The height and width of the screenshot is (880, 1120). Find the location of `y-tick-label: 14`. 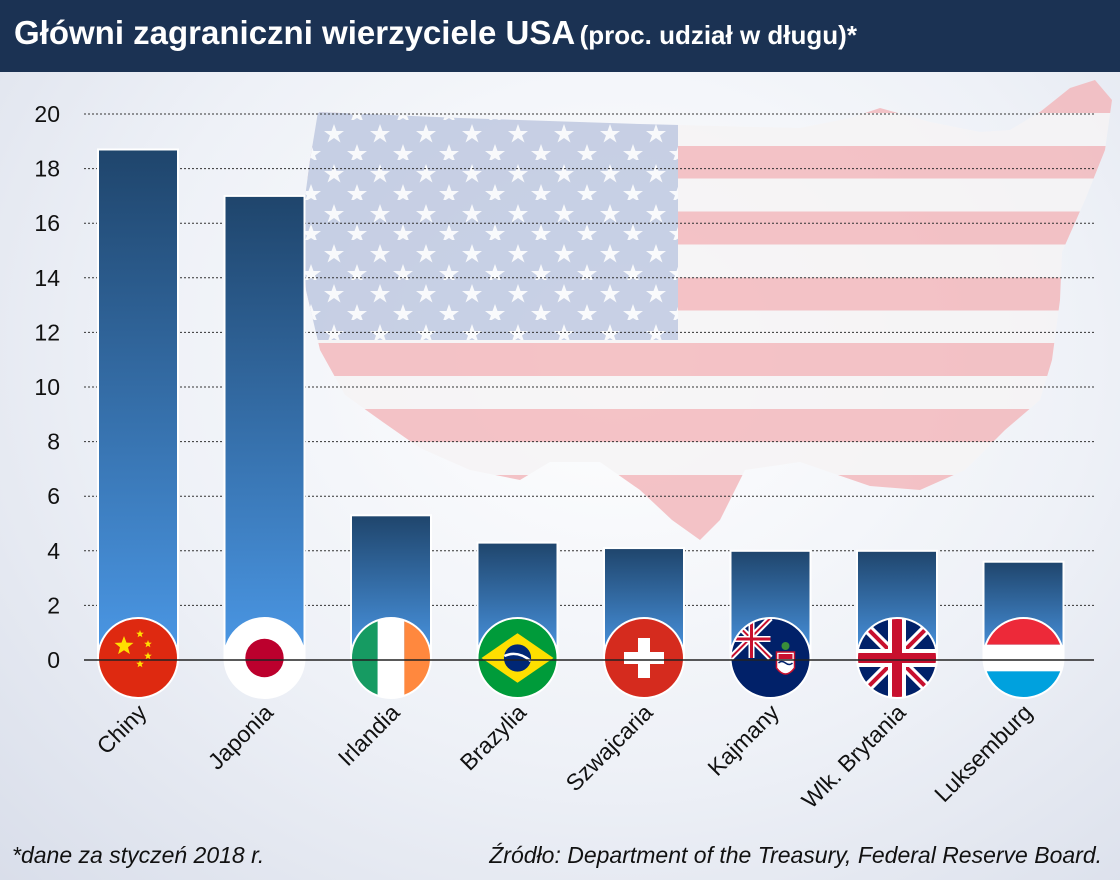

y-tick-label: 14 is located at coordinates (47, 278).